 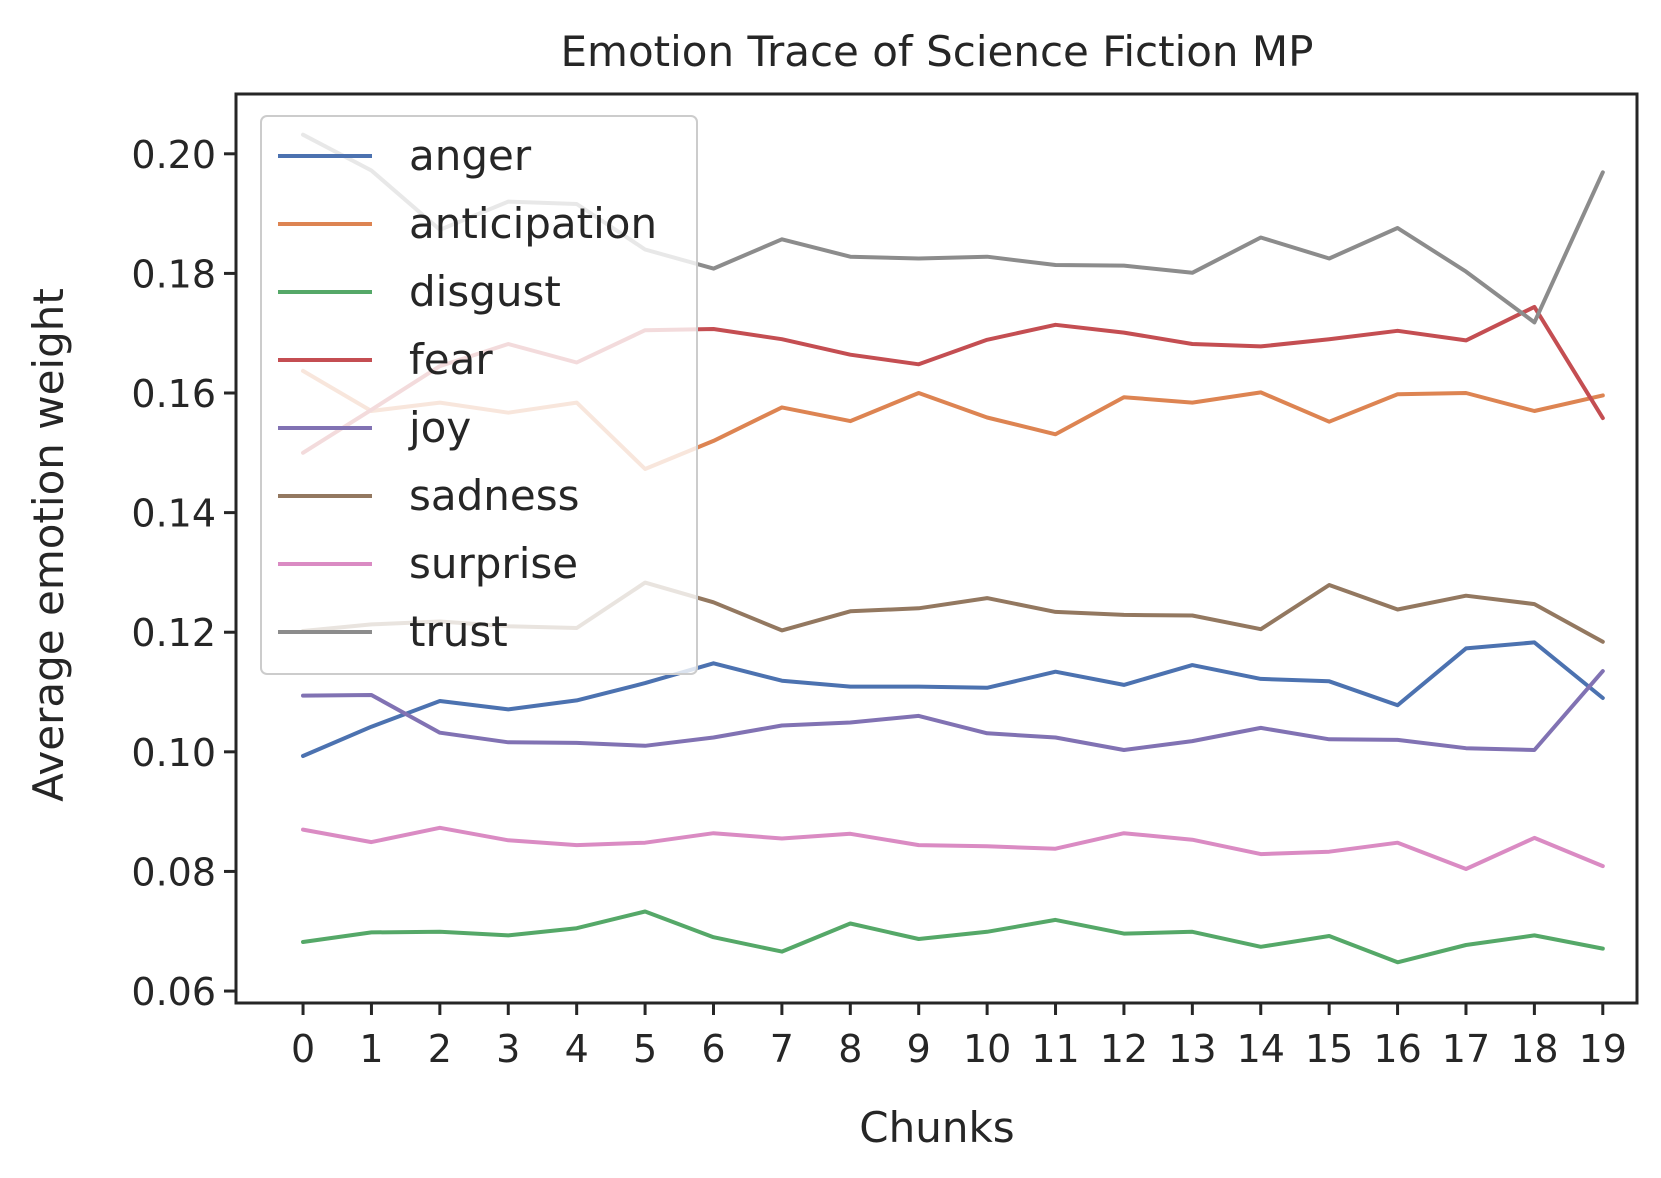 I want to click on x-axis-label: Chunks, so click(x=936, y=1127).